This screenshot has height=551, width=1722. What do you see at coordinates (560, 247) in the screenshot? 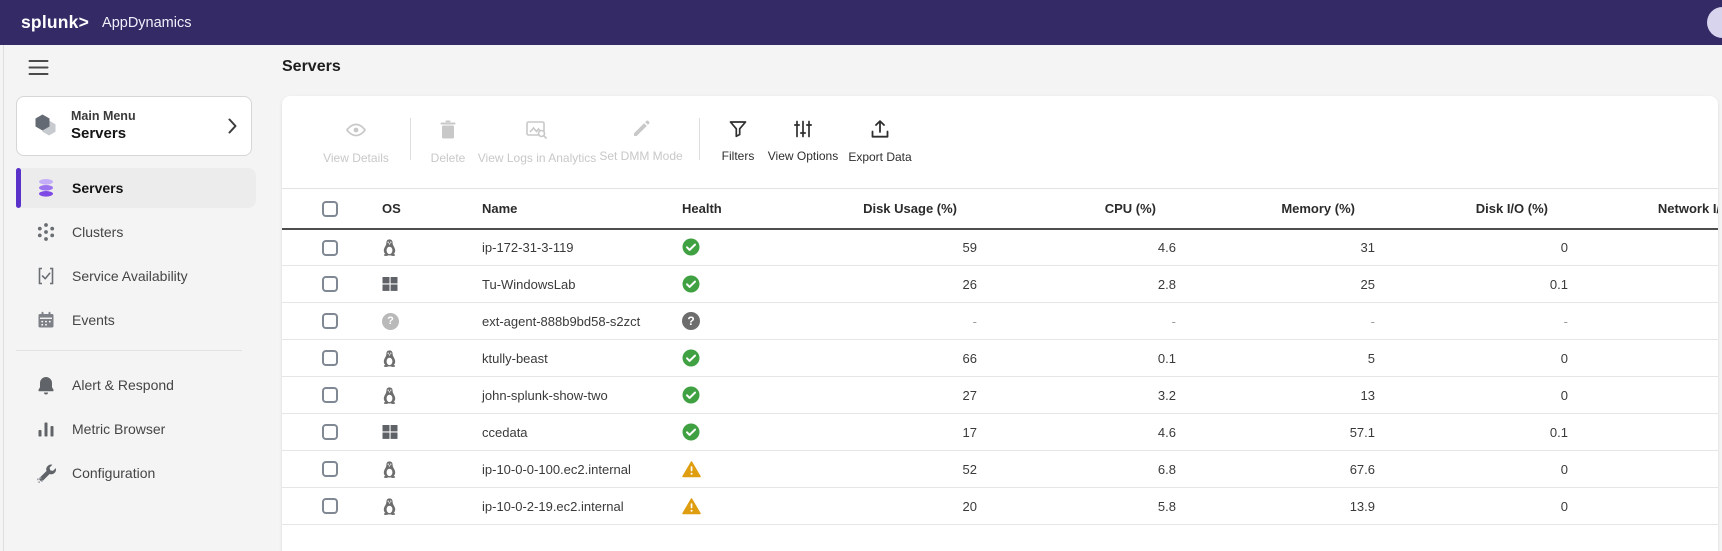
I see `server-name: ip-172-31-3-119` at bounding box center [560, 247].